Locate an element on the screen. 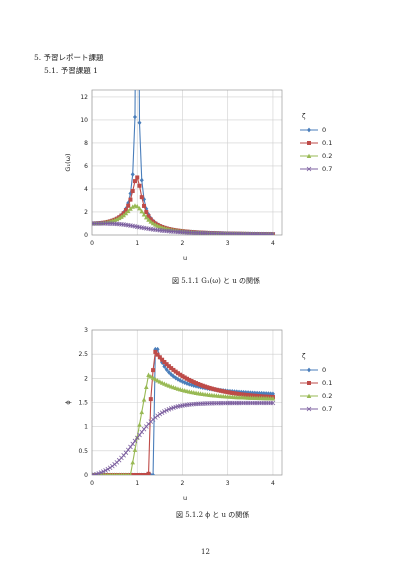 Image resolution: width=410 pixels, height=580 pixels. legend-marker-0.7 is located at coordinates (309, 409).